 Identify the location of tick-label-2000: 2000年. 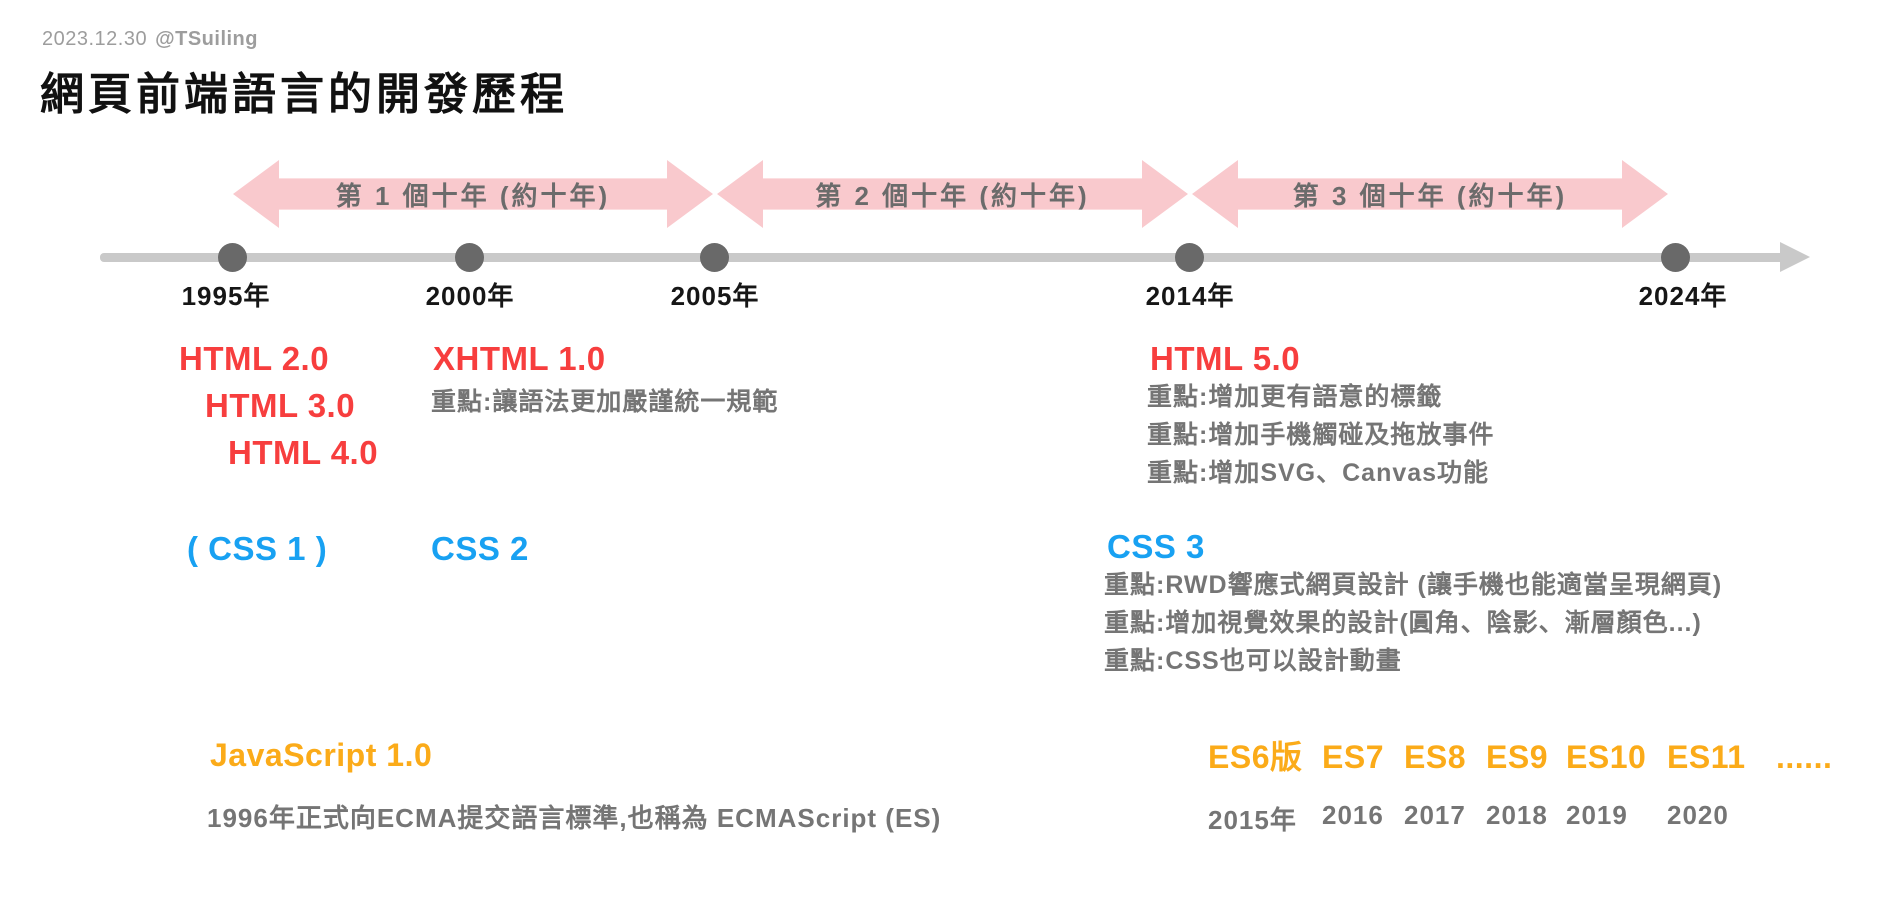
(470, 296).